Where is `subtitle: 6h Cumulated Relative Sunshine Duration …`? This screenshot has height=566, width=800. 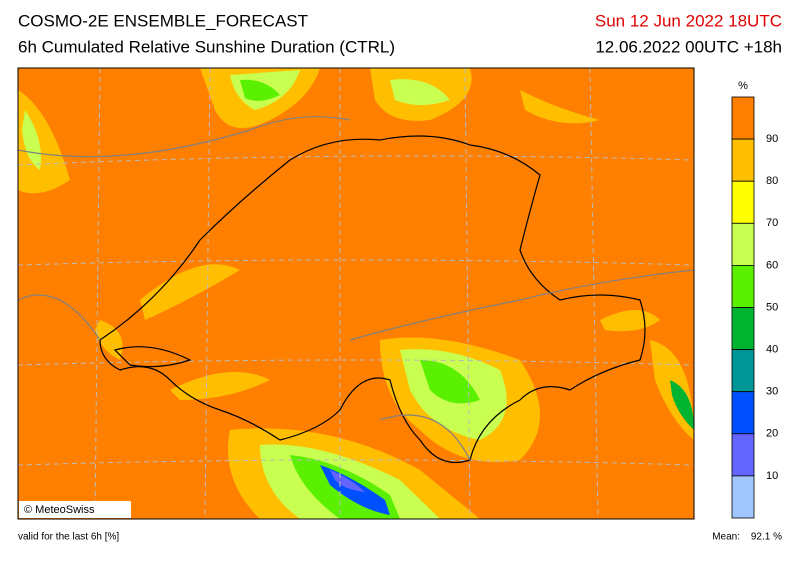 subtitle: 6h Cumulated Relative Sunshine Duration … is located at coordinates (206, 46).